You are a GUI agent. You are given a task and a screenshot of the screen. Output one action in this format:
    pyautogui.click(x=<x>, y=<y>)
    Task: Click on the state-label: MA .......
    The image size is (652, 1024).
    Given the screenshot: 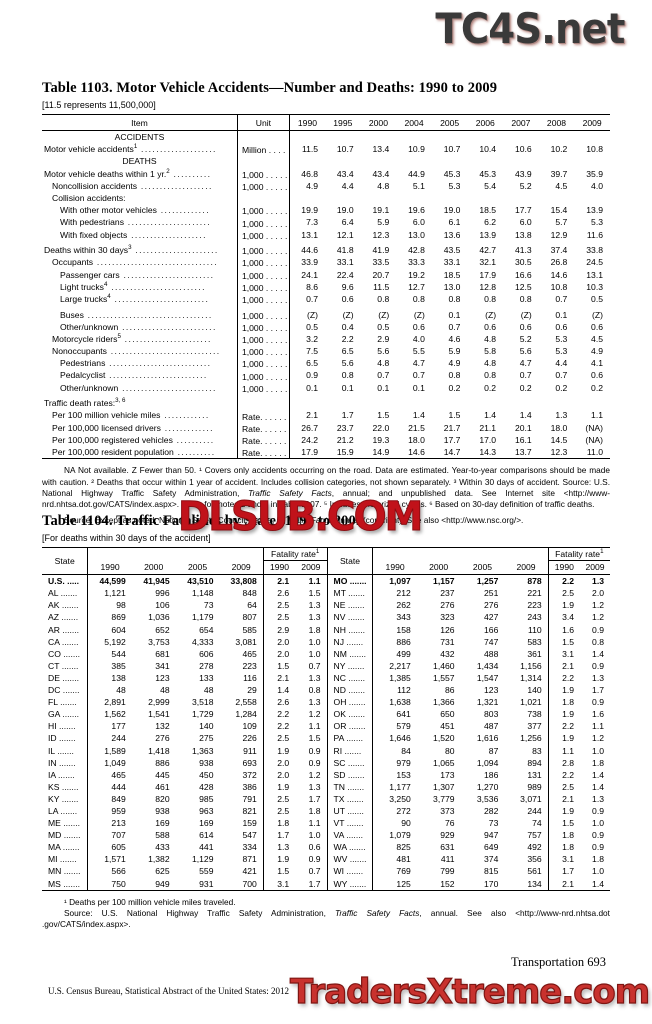 What is the action you would take?
    pyautogui.click(x=64, y=847)
    